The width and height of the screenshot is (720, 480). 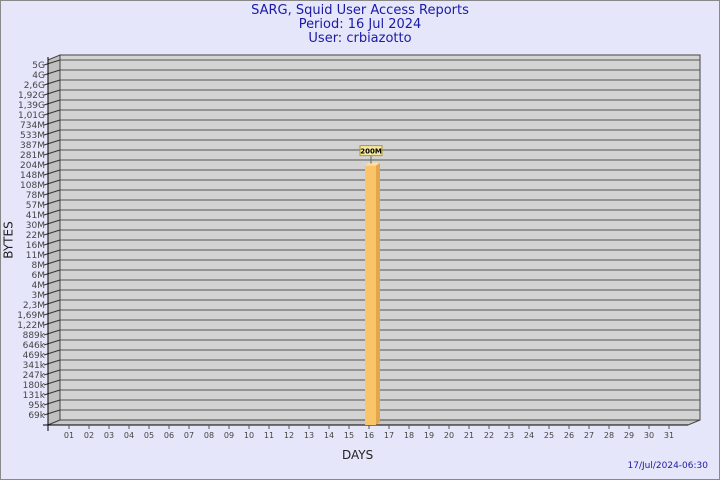 What do you see at coordinates (34, 386) in the screenshot?
I see `y-tick-label: 180k` at bounding box center [34, 386].